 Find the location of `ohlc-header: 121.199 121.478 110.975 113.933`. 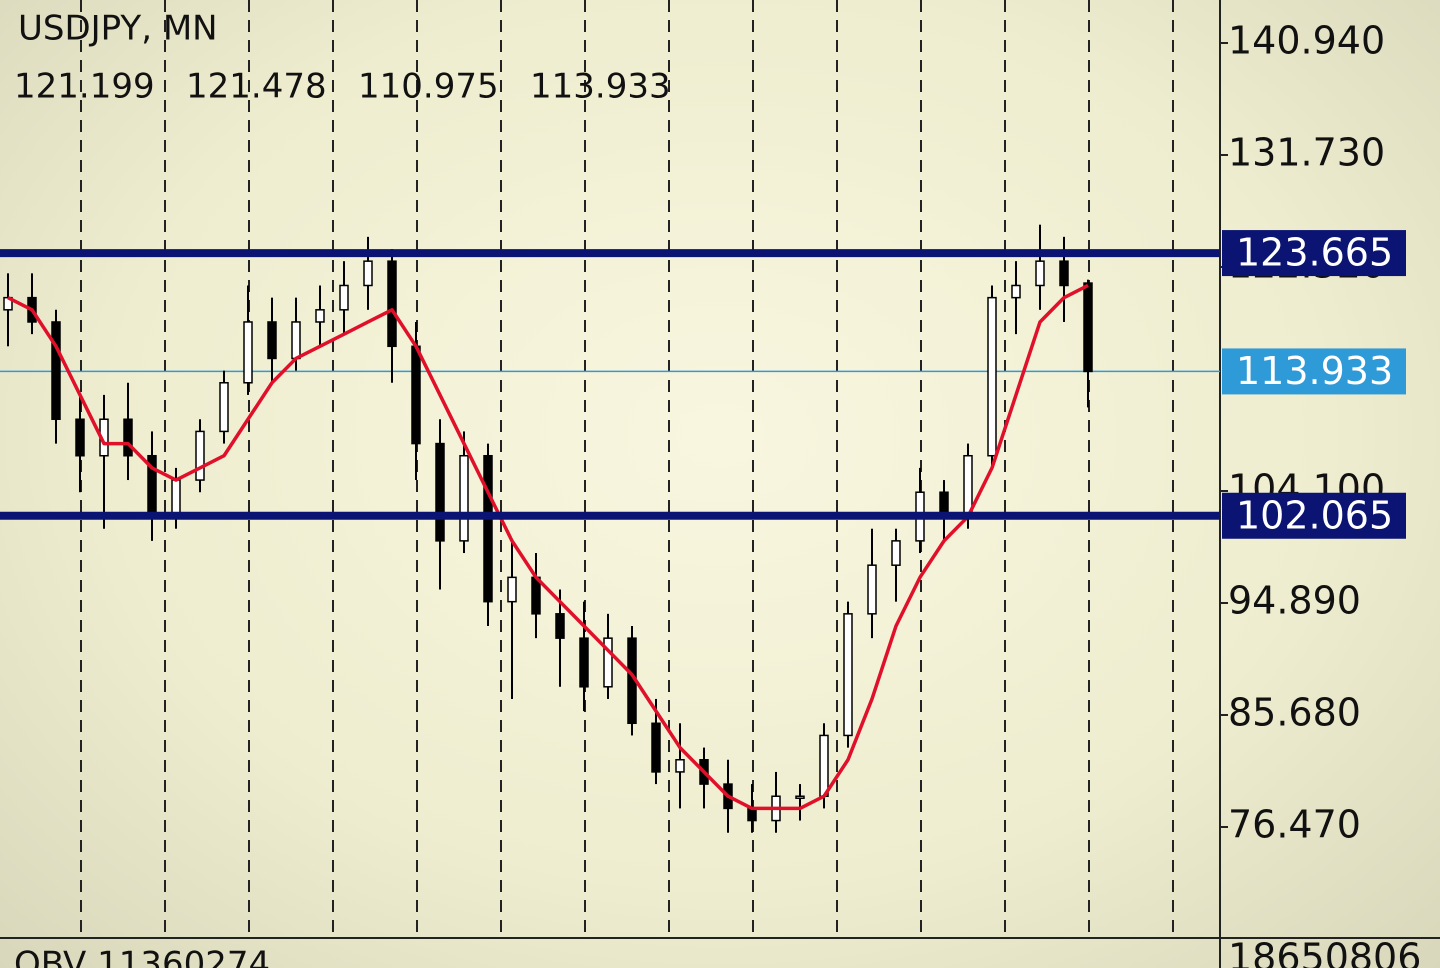

ohlc-header: 121.199 121.478 110.975 113.933 is located at coordinates (342, 87).